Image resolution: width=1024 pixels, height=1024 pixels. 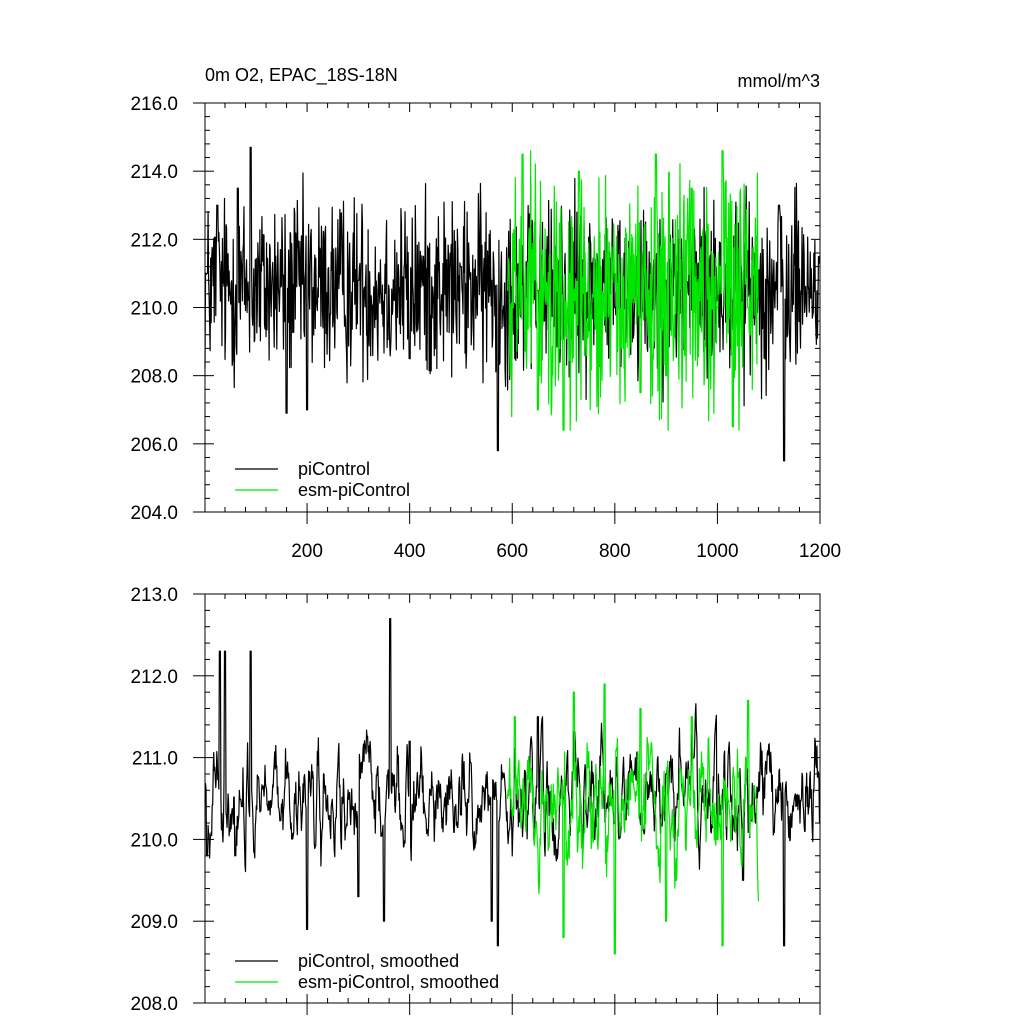 I want to click on top-legend: piControl esm-piControl, so click(x=322, y=479).